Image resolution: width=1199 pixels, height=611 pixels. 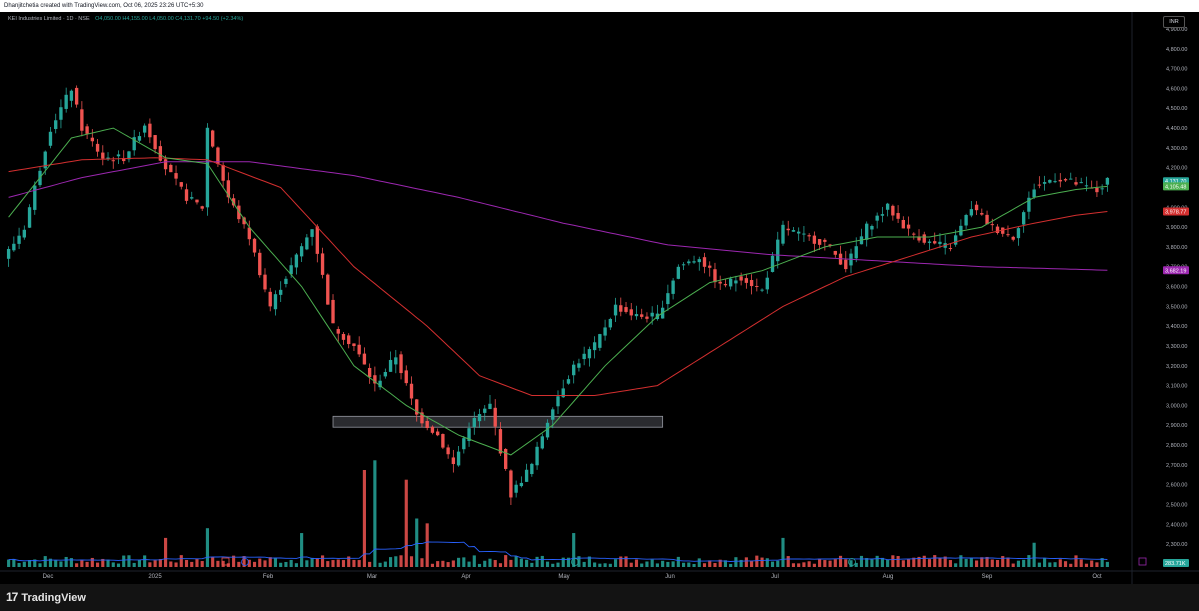 What do you see at coordinates (1176, 505) in the screenshot?
I see `price-tick-label: 2,500.00` at bounding box center [1176, 505].